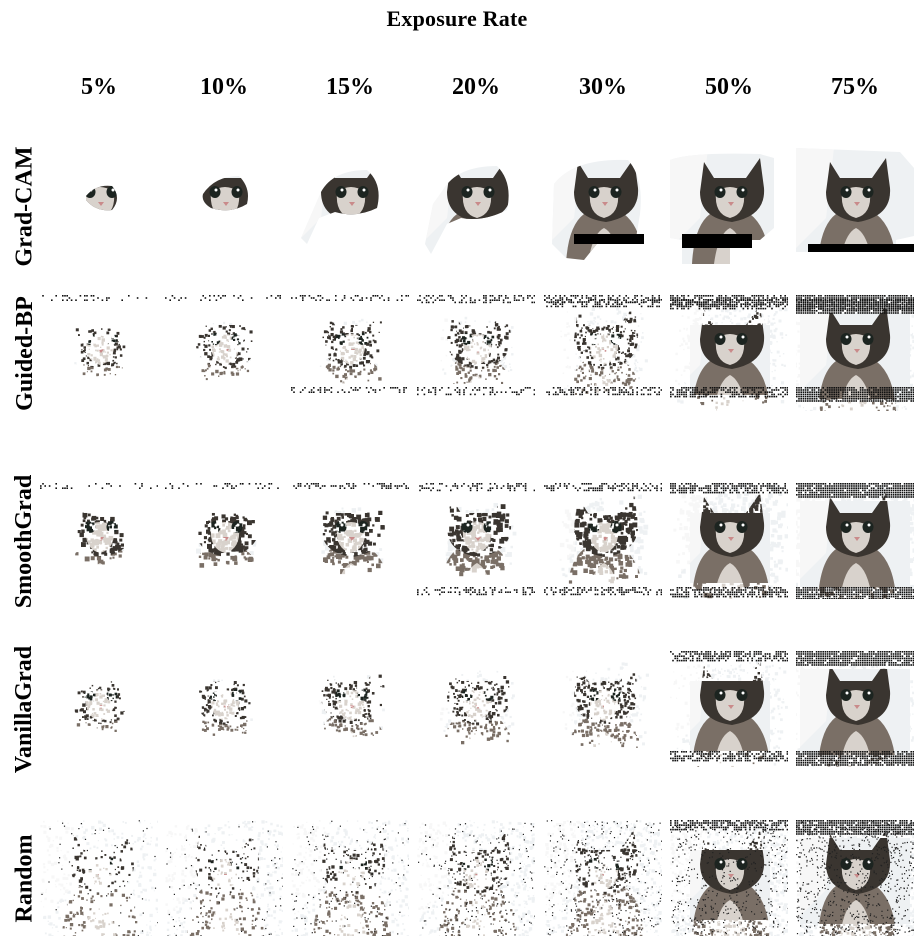 Image resolution: width=914 pixels, height=939 pixels. I want to click on exposure-rate-label: 15%, so click(350, 87).